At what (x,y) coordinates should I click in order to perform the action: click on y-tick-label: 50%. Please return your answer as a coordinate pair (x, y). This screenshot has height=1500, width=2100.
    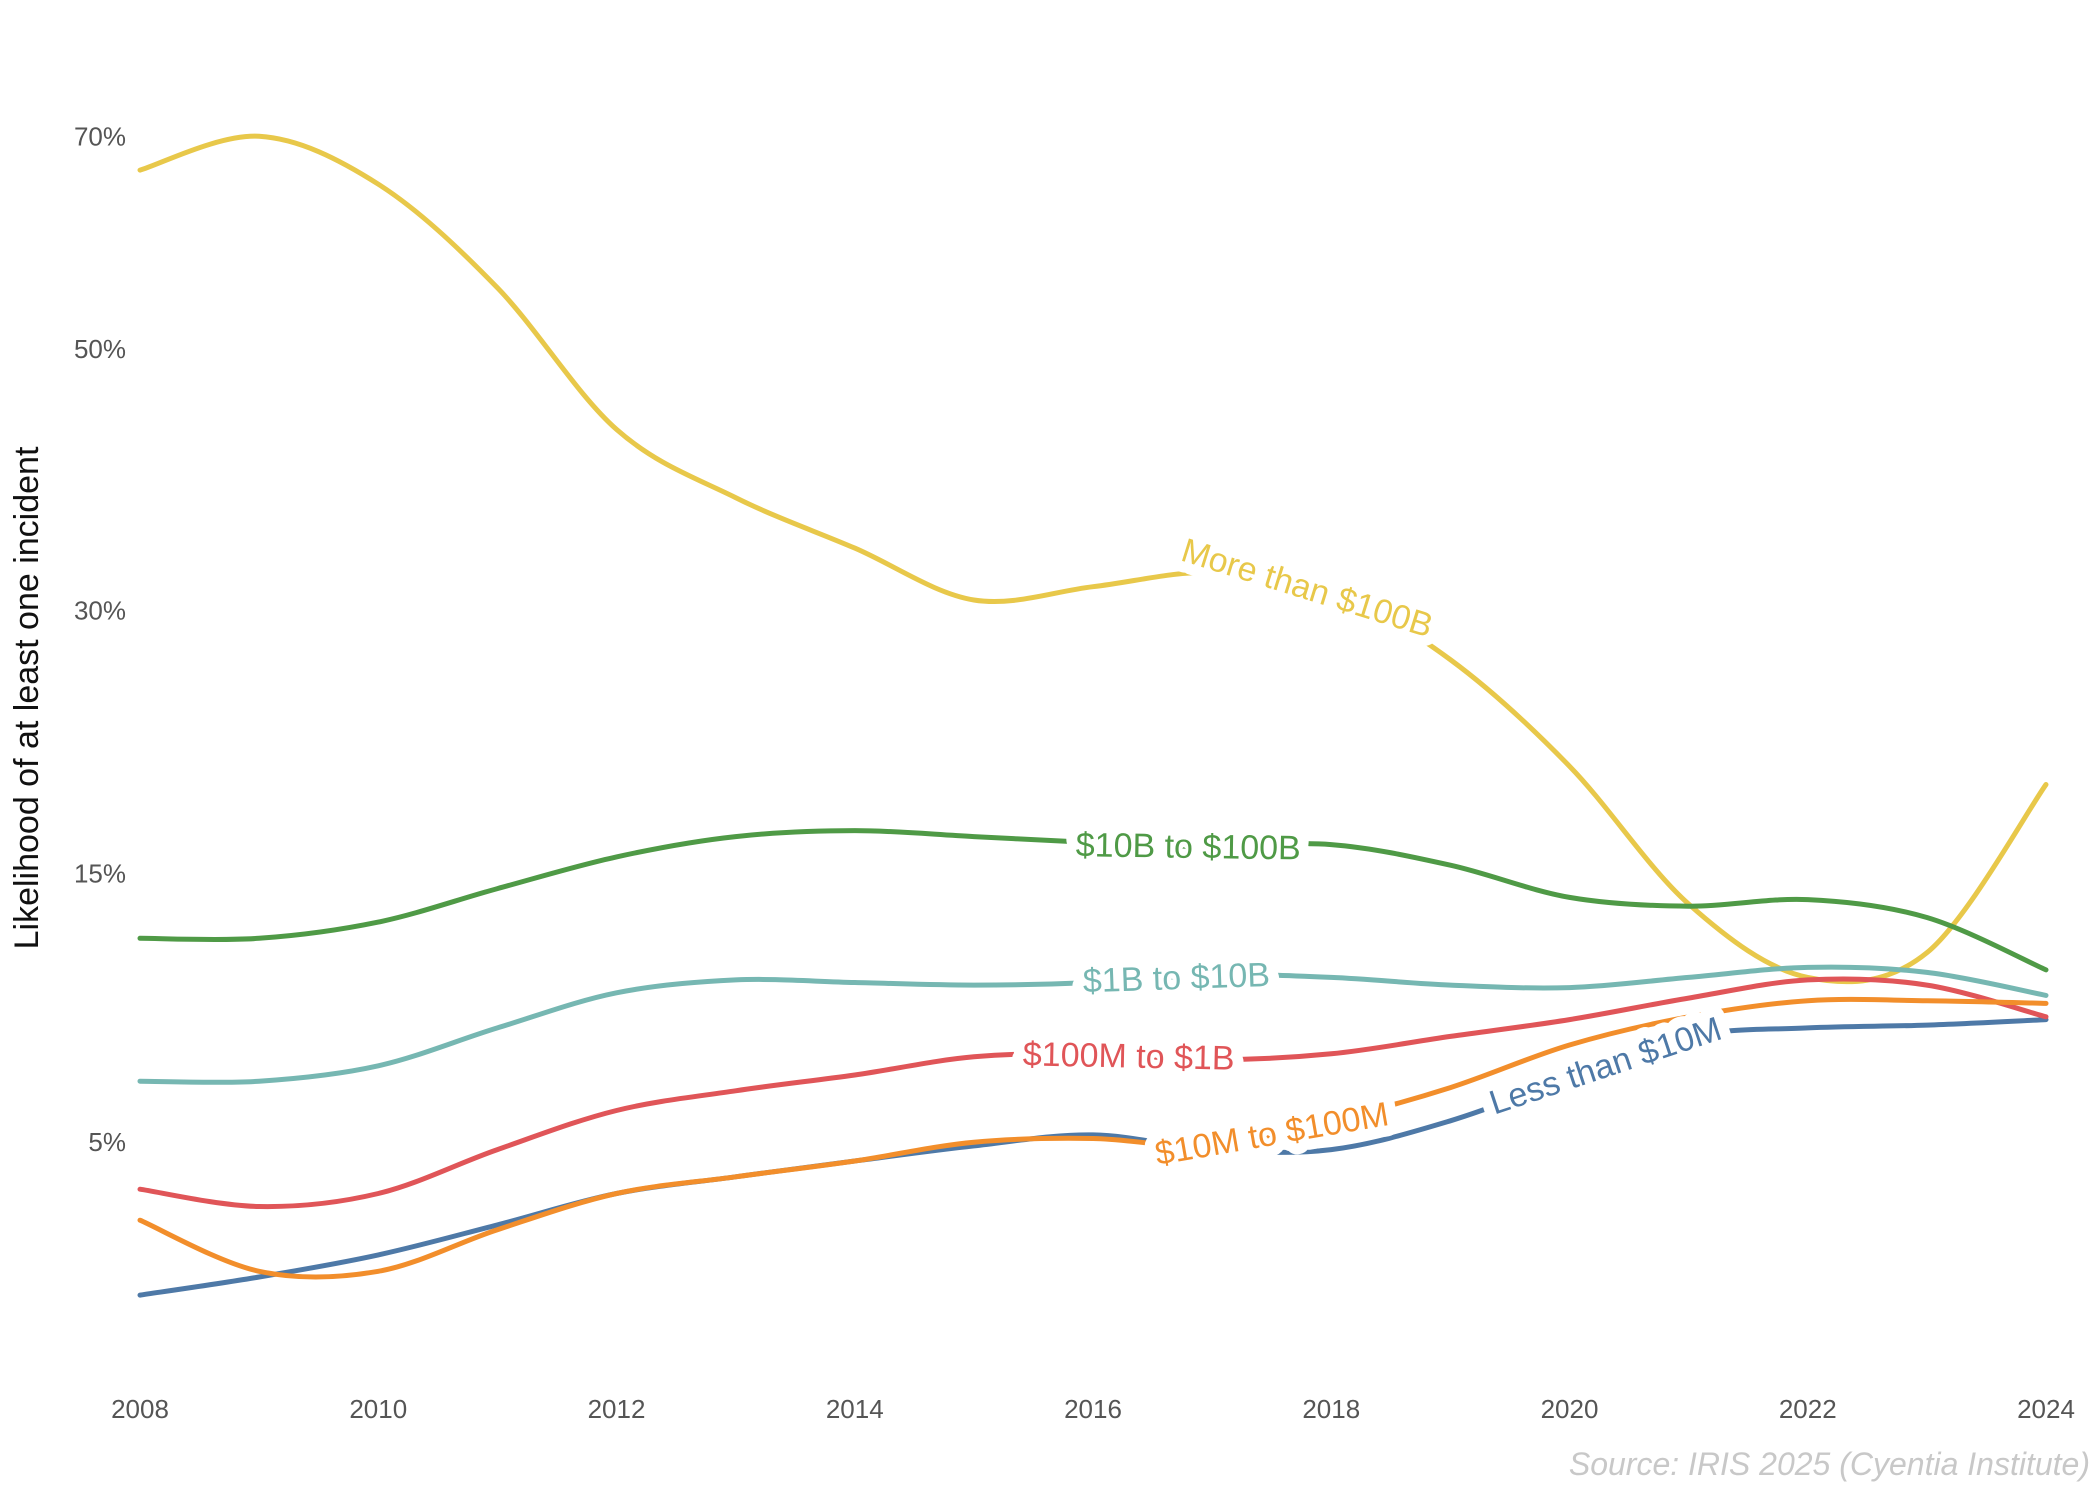
    Looking at the image, I should click on (100, 349).